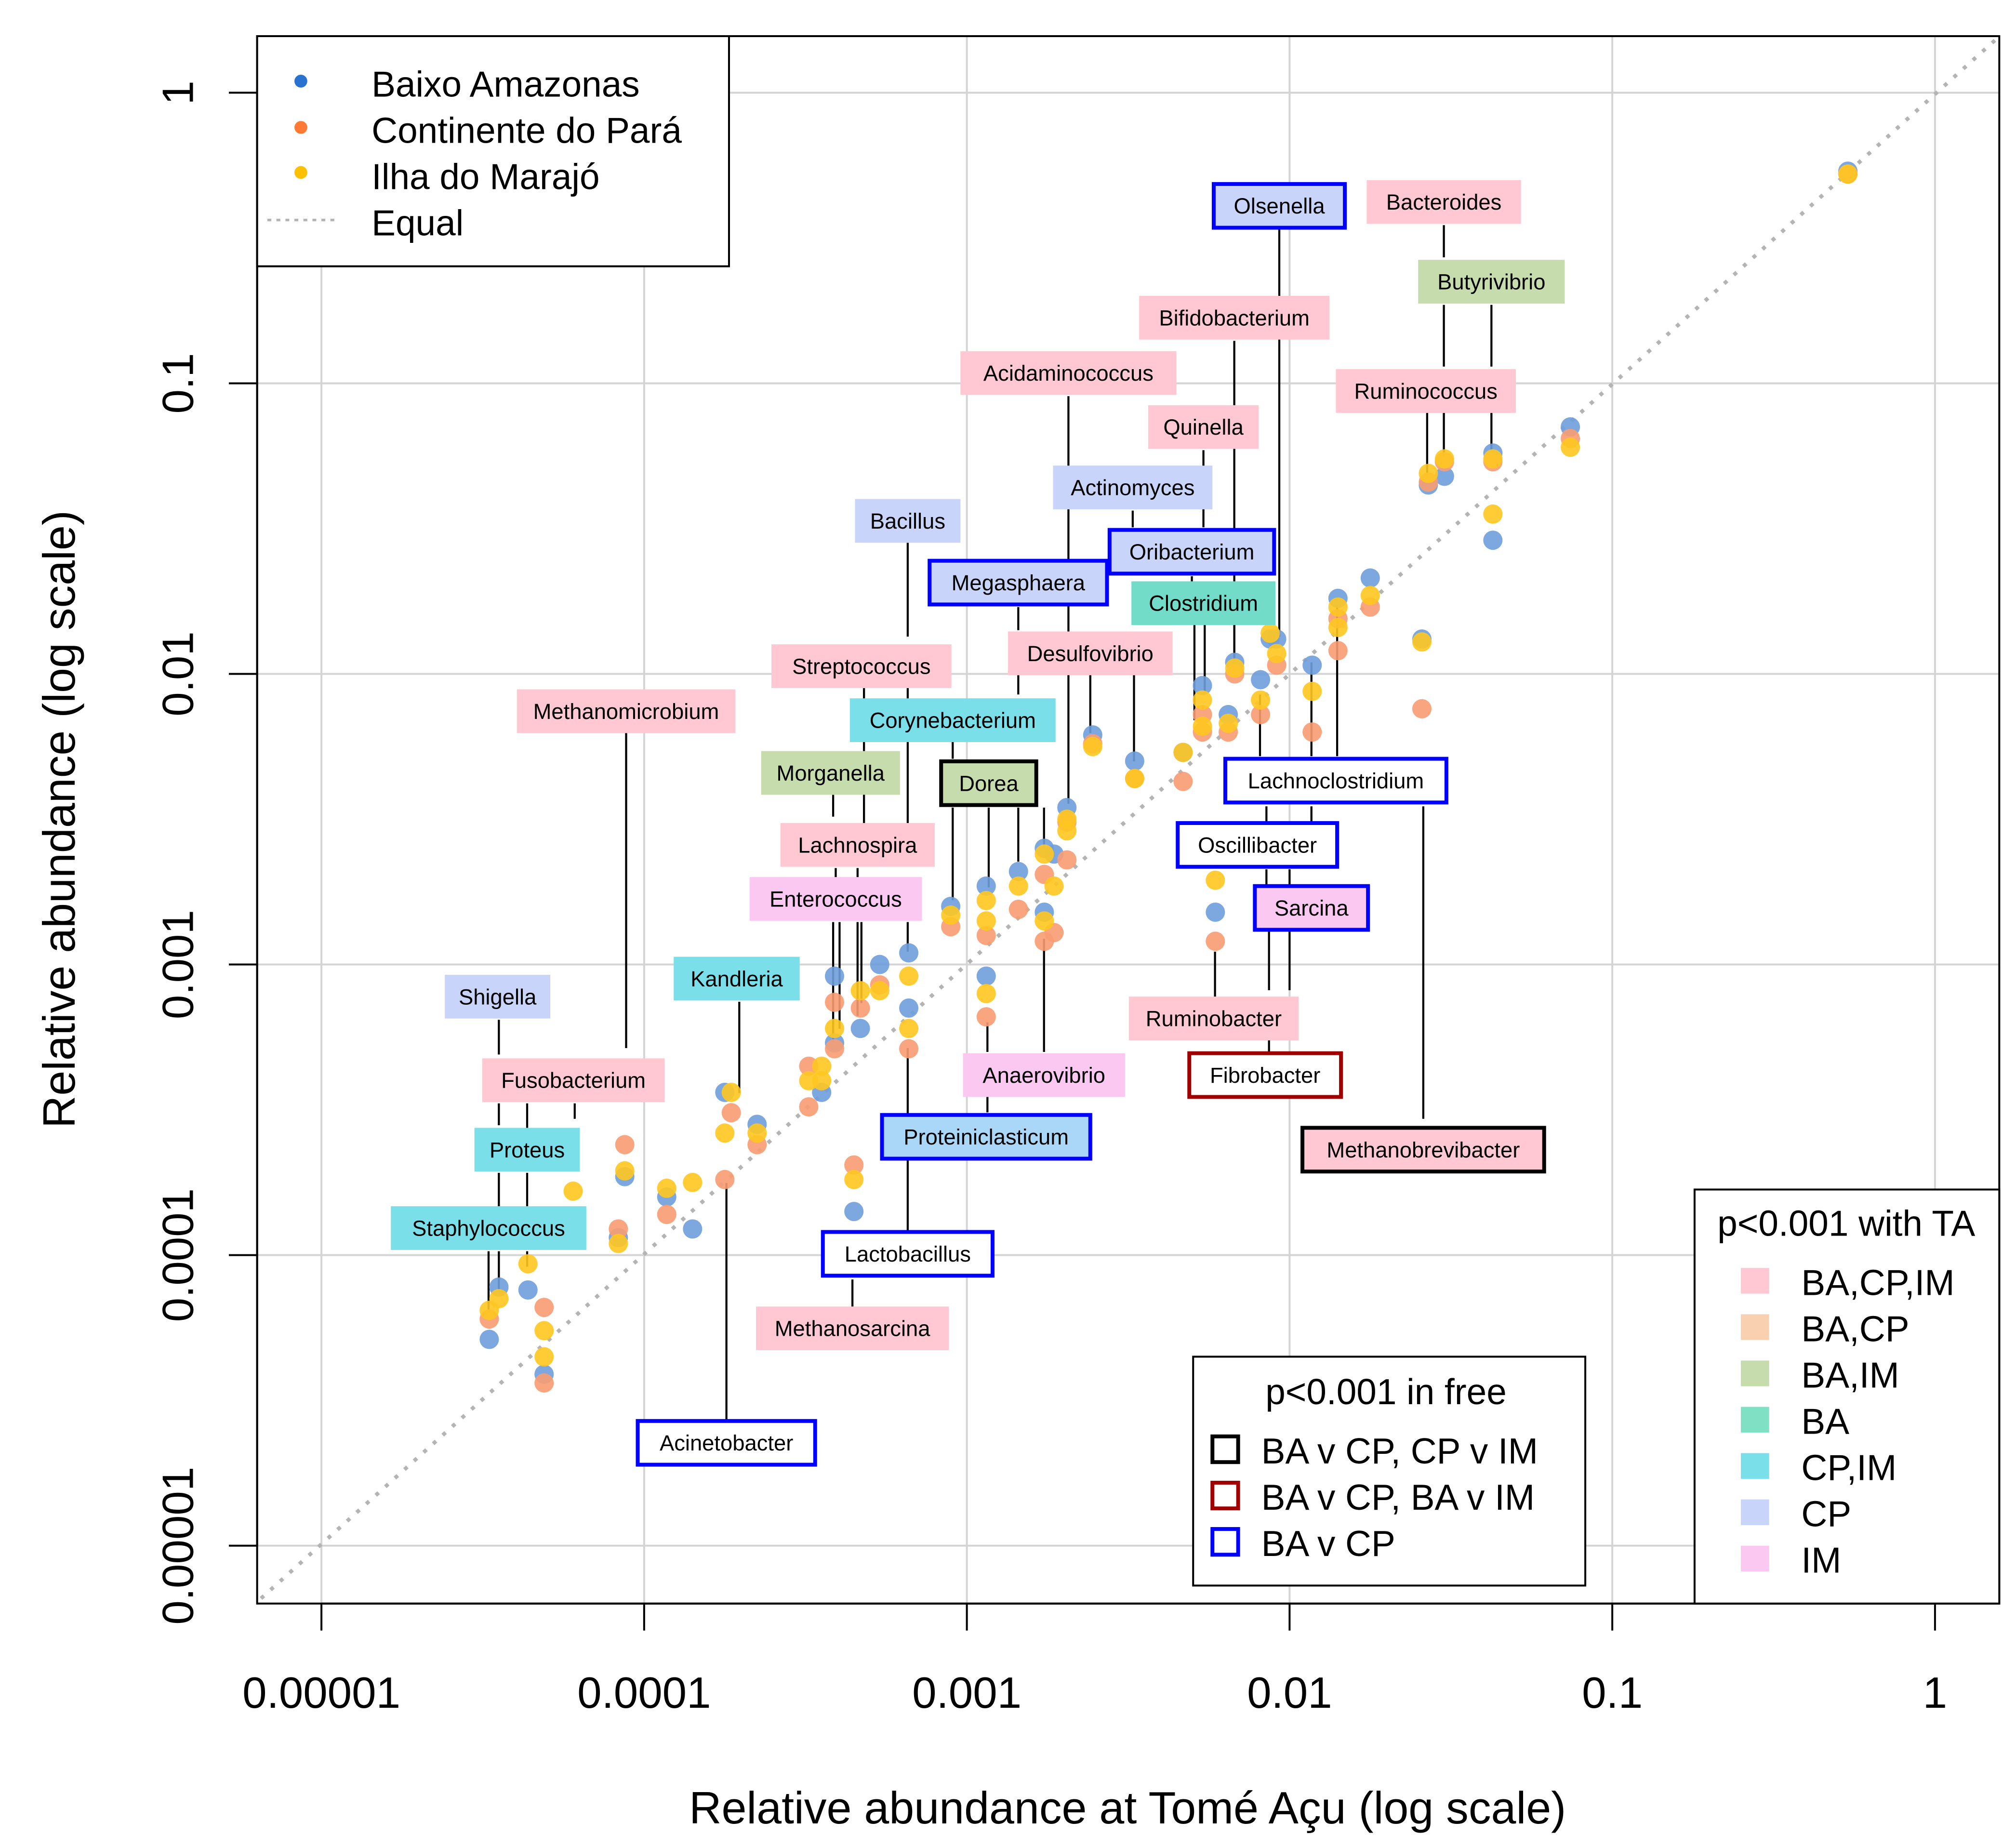  I want to click on taxon-label-text: Dorea, so click(989, 783).